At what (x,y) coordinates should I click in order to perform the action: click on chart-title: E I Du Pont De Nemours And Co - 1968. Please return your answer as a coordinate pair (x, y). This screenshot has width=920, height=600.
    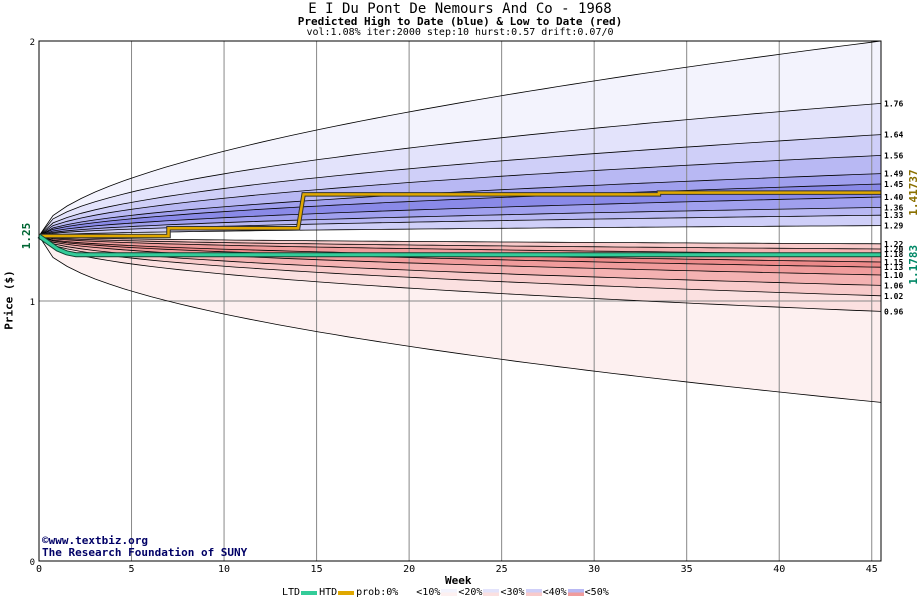
    Looking at the image, I should click on (460, 9).